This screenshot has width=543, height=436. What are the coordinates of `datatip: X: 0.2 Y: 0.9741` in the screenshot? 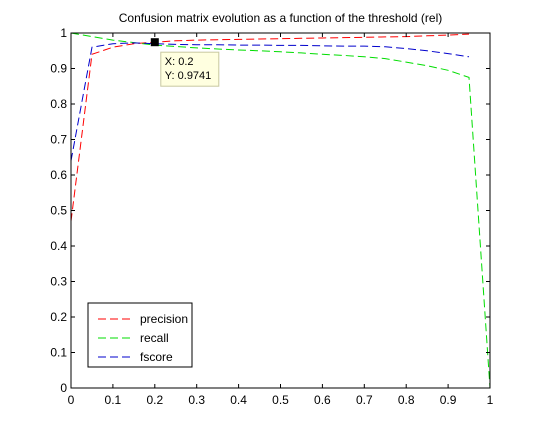 It's located at (185, 62).